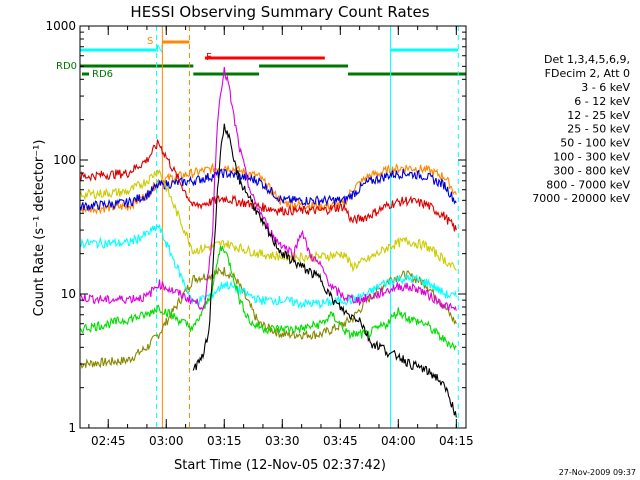 This screenshot has width=640, height=480. I want to click on x-tick-label: 03:00, so click(166, 441).